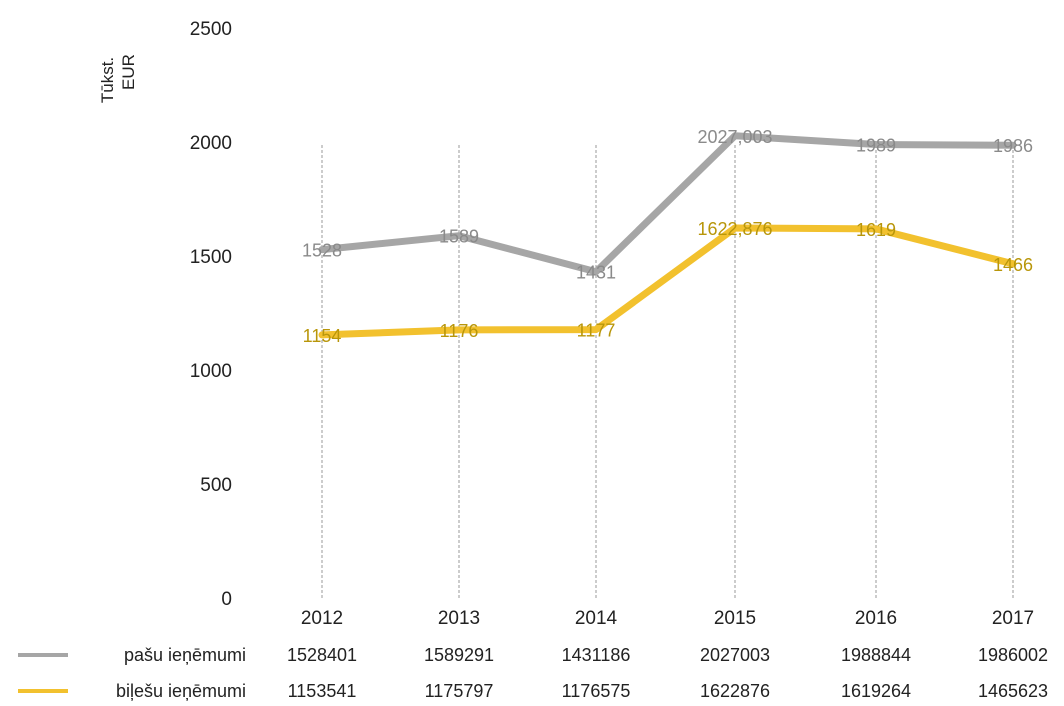  I want to click on table-cell: 1153541, so click(322, 691).